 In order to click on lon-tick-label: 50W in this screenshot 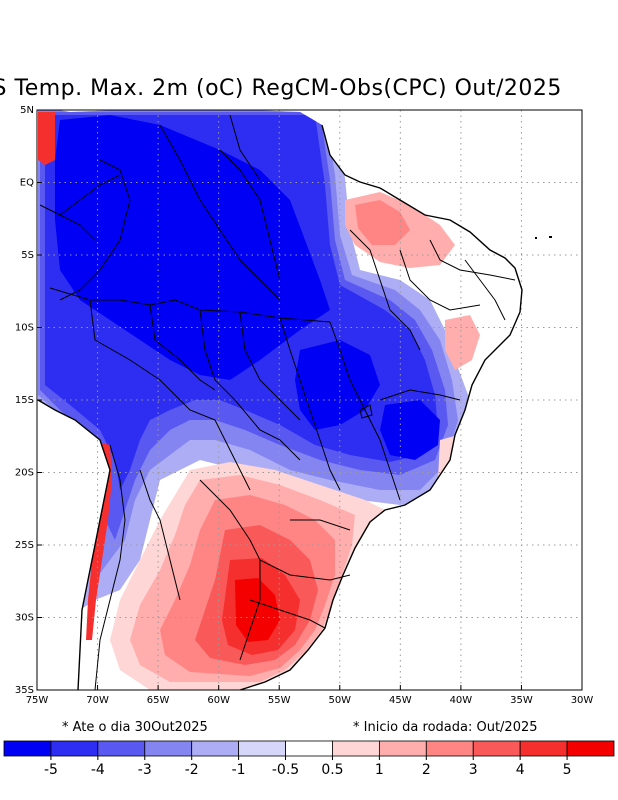, I will do `click(339, 700)`.